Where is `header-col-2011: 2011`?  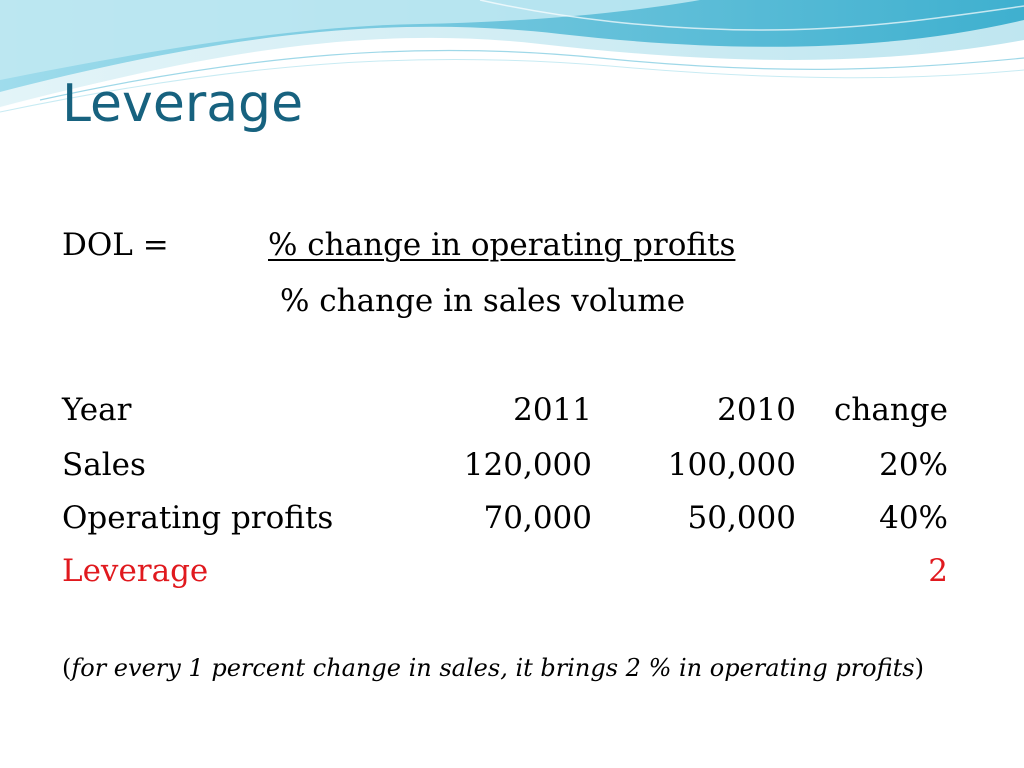
header-col-2011: 2011 is located at coordinates (552, 410).